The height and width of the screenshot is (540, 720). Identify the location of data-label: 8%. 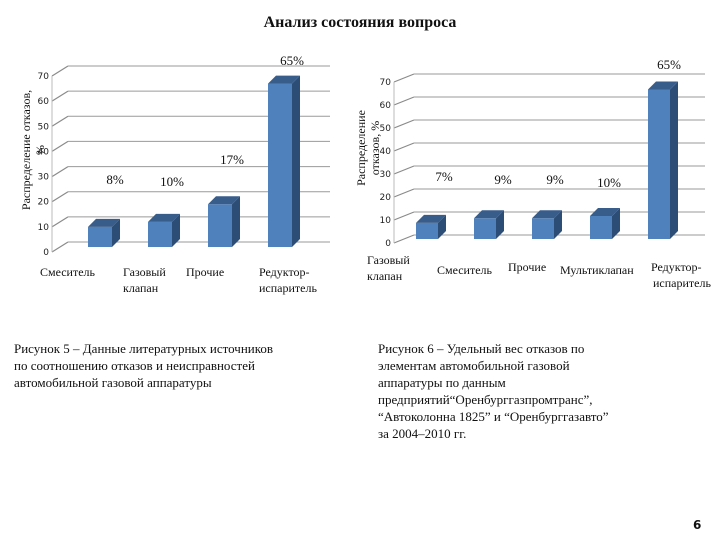
(115, 179).